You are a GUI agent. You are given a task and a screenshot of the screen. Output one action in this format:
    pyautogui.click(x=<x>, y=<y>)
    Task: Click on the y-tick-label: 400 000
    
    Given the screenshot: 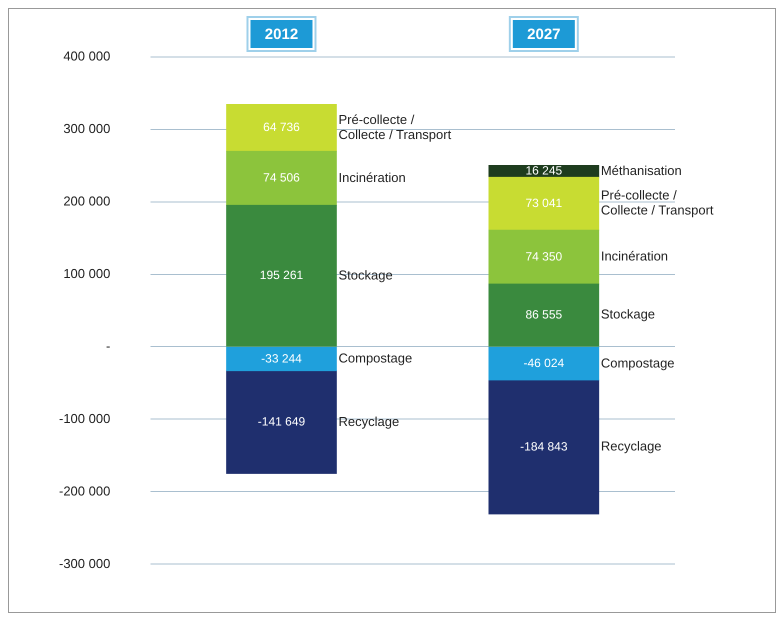 What is the action you would take?
    pyautogui.click(x=86, y=56)
    